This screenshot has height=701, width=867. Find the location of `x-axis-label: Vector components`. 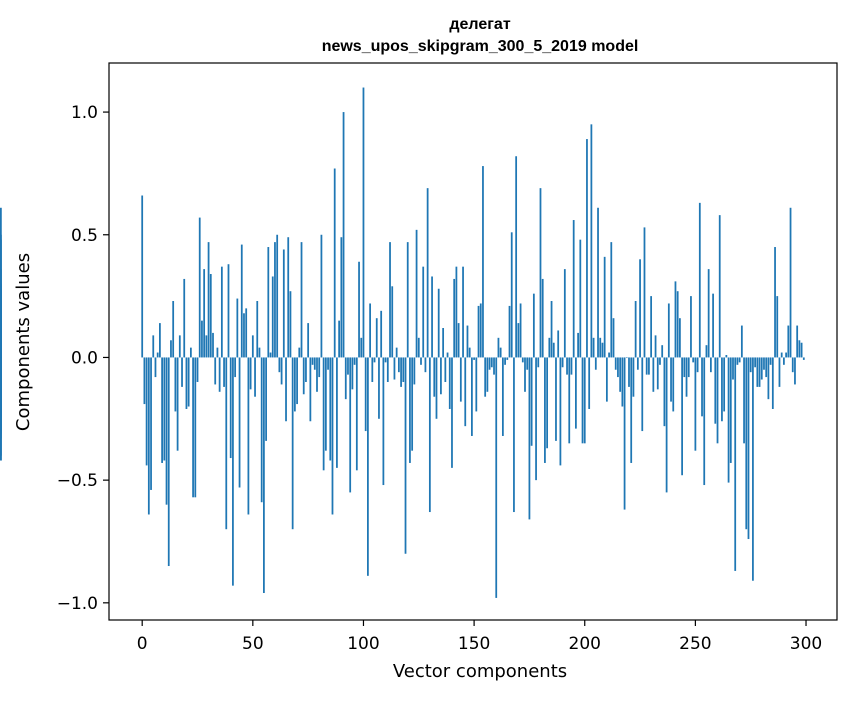

x-axis-label: Vector components is located at coordinates (480, 671).